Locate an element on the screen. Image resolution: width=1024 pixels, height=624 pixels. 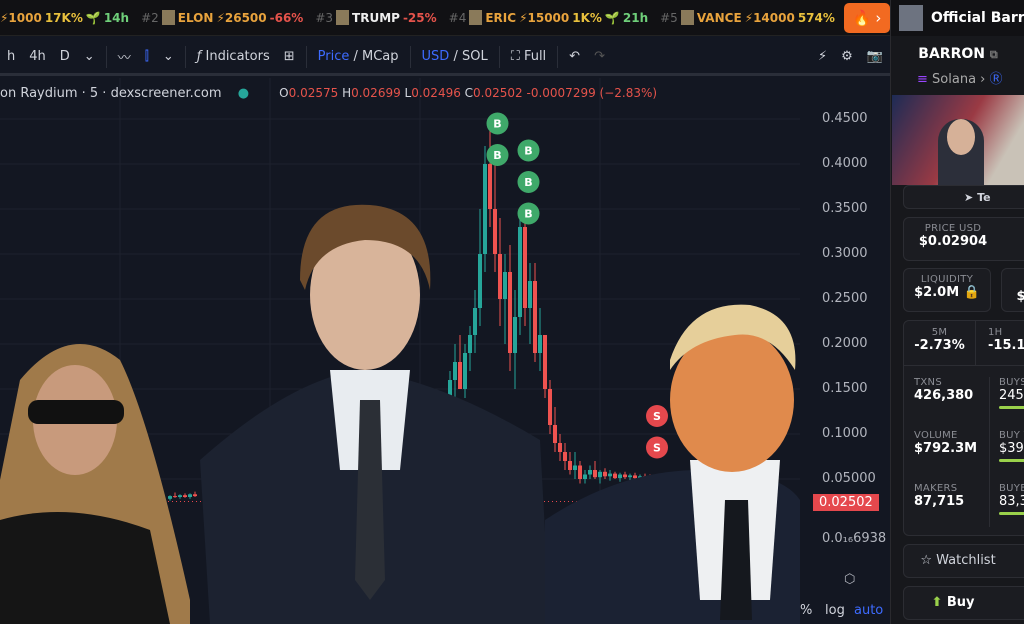
marker-label: S is located at coordinates (657, 448).